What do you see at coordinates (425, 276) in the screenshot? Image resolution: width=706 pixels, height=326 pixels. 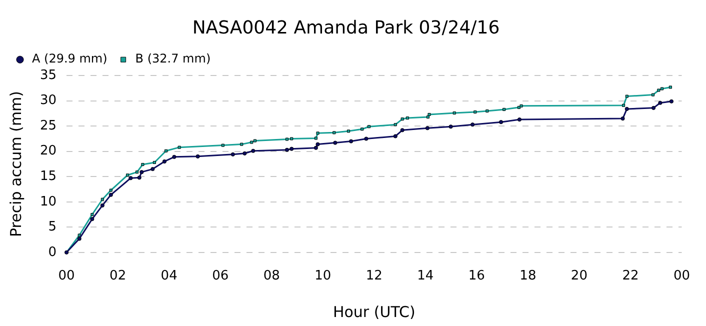 I see `x-tick-label: 14` at bounding box center [425, 276].